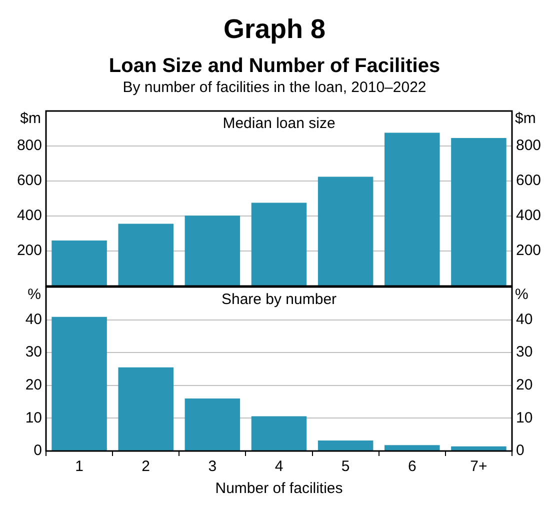  I want to click on y-tick-label: 600, so click(29, 181).